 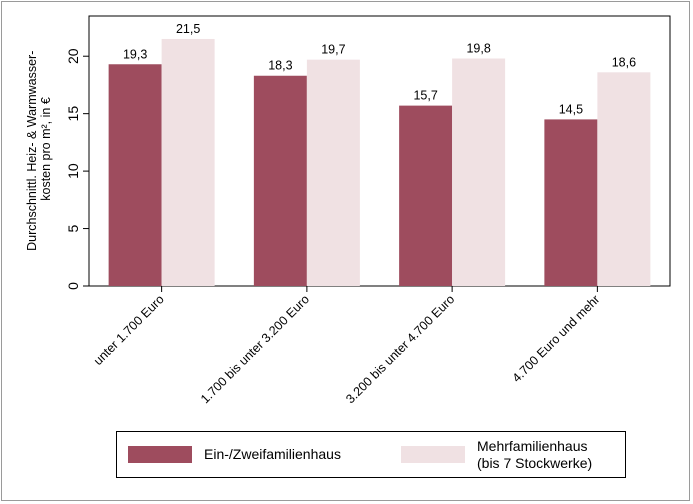 What do you see at coordinates (556, 338) in the screenshot?
I see `x-tick-label-4-700-euro-und-mehr: 4.700 Euro und mehr` at bounding box center [556, 338].